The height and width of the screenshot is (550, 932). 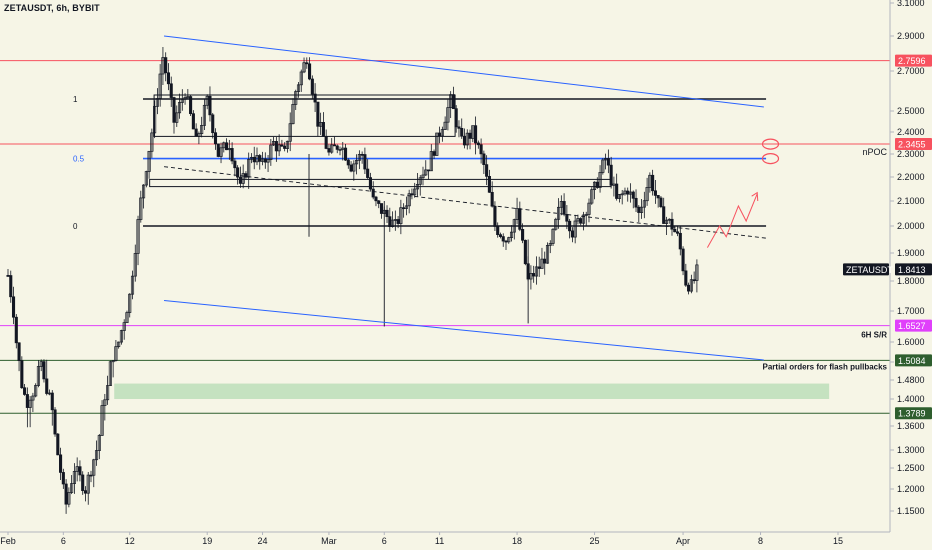 I want to click on x-tick-label-5: Mar, so click(x=329, y=541).